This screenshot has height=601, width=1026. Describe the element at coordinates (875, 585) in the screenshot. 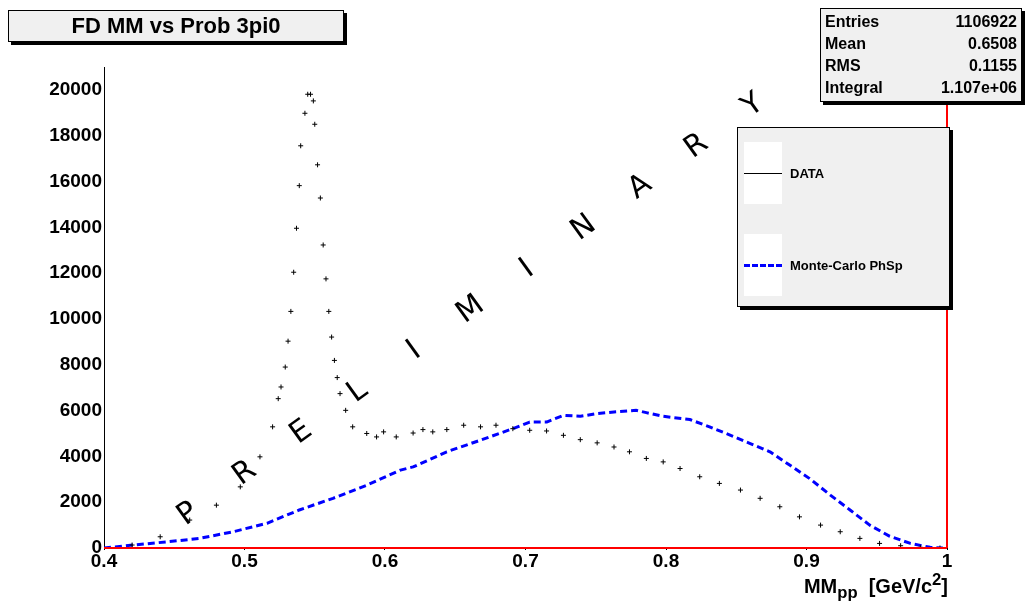

I see `x-axis-title: MM$_{pp}$ [GeV/c$^{2}$]` at that location.